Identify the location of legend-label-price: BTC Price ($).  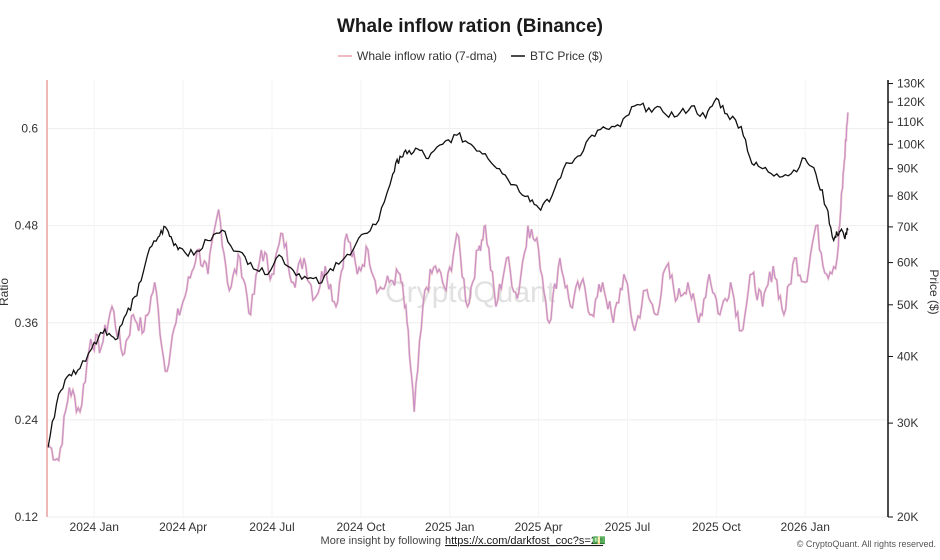
(566, 56).